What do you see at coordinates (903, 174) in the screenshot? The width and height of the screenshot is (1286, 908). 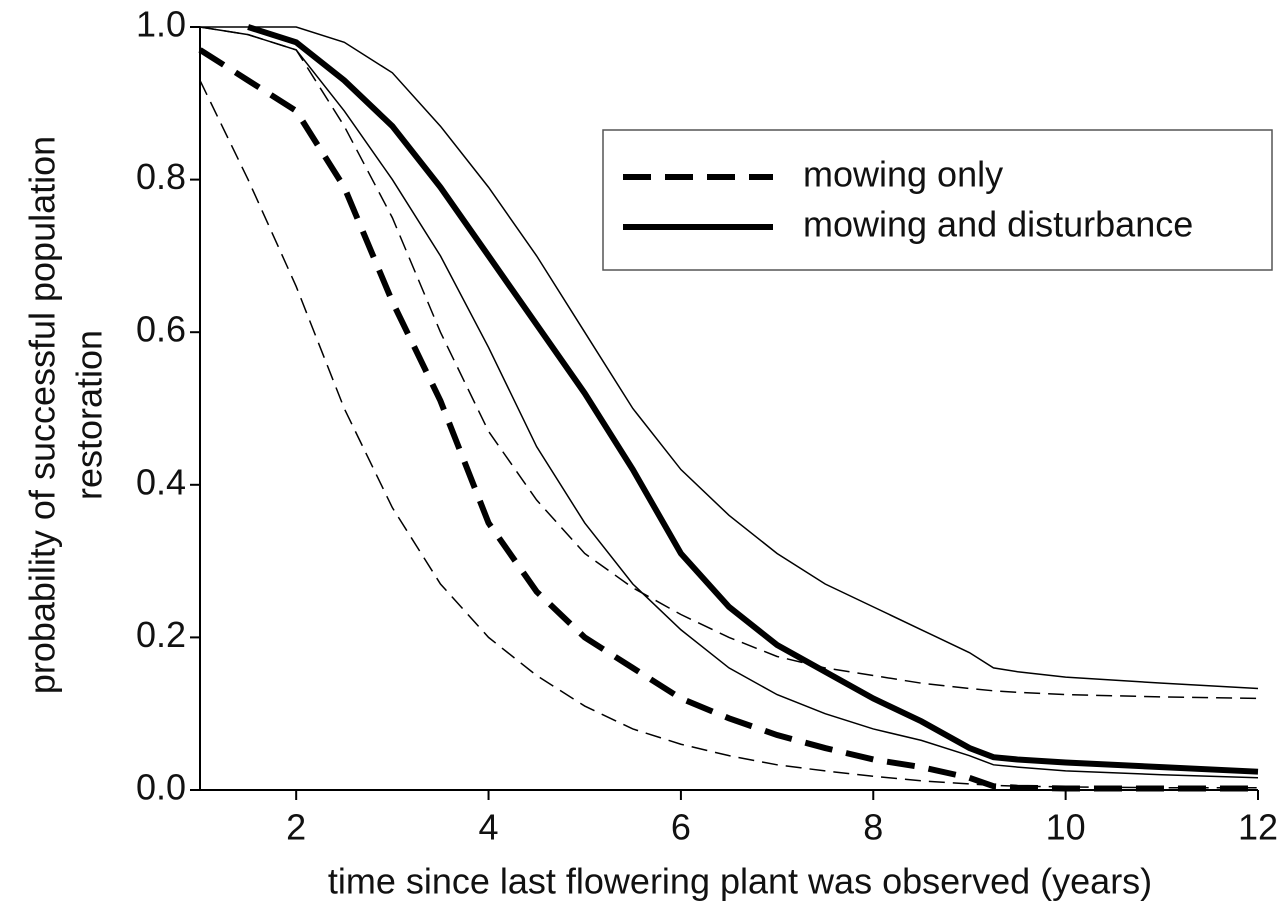 I see `legend-label: mowing only` at bounding box center [903, 174].